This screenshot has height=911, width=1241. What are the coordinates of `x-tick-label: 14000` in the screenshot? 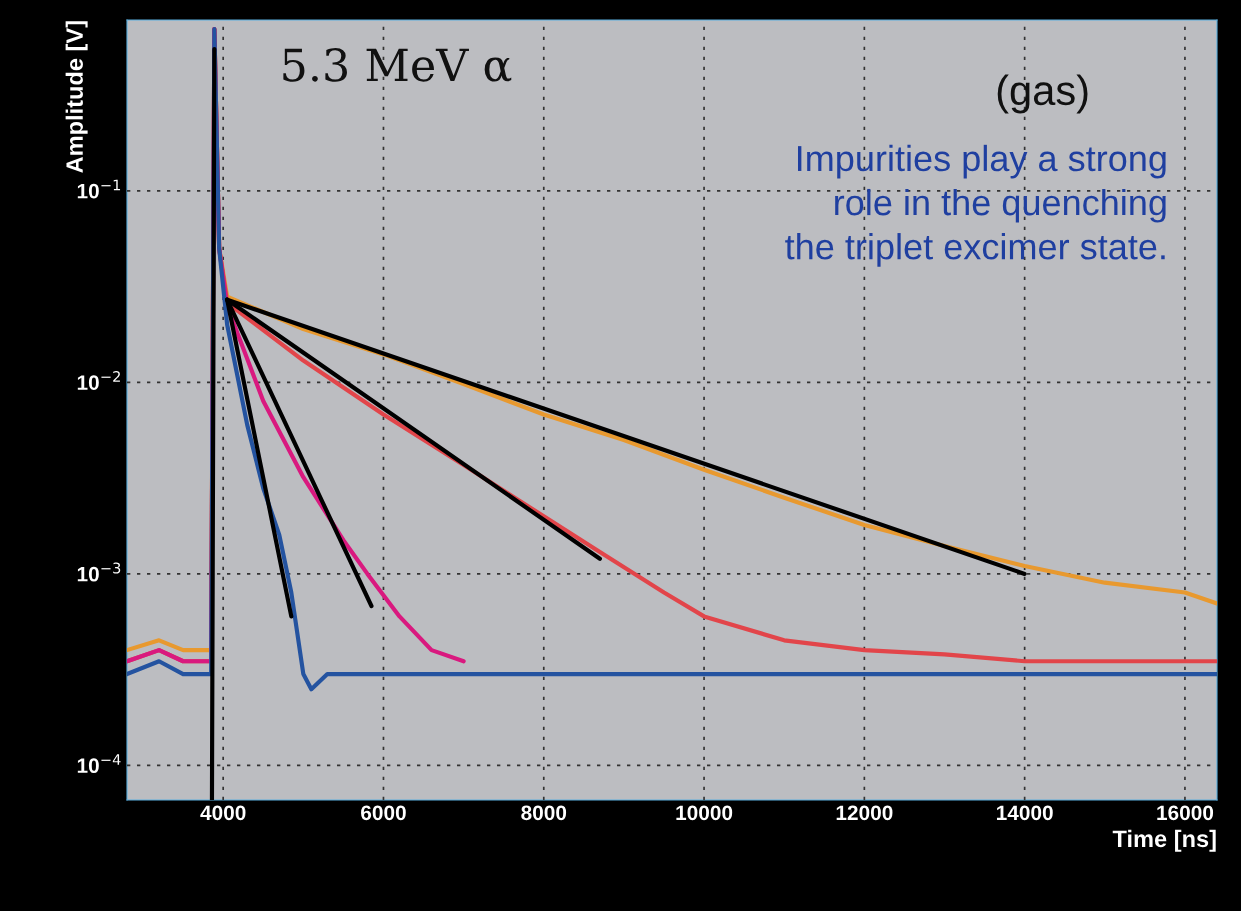 It's located at (1025, 813).